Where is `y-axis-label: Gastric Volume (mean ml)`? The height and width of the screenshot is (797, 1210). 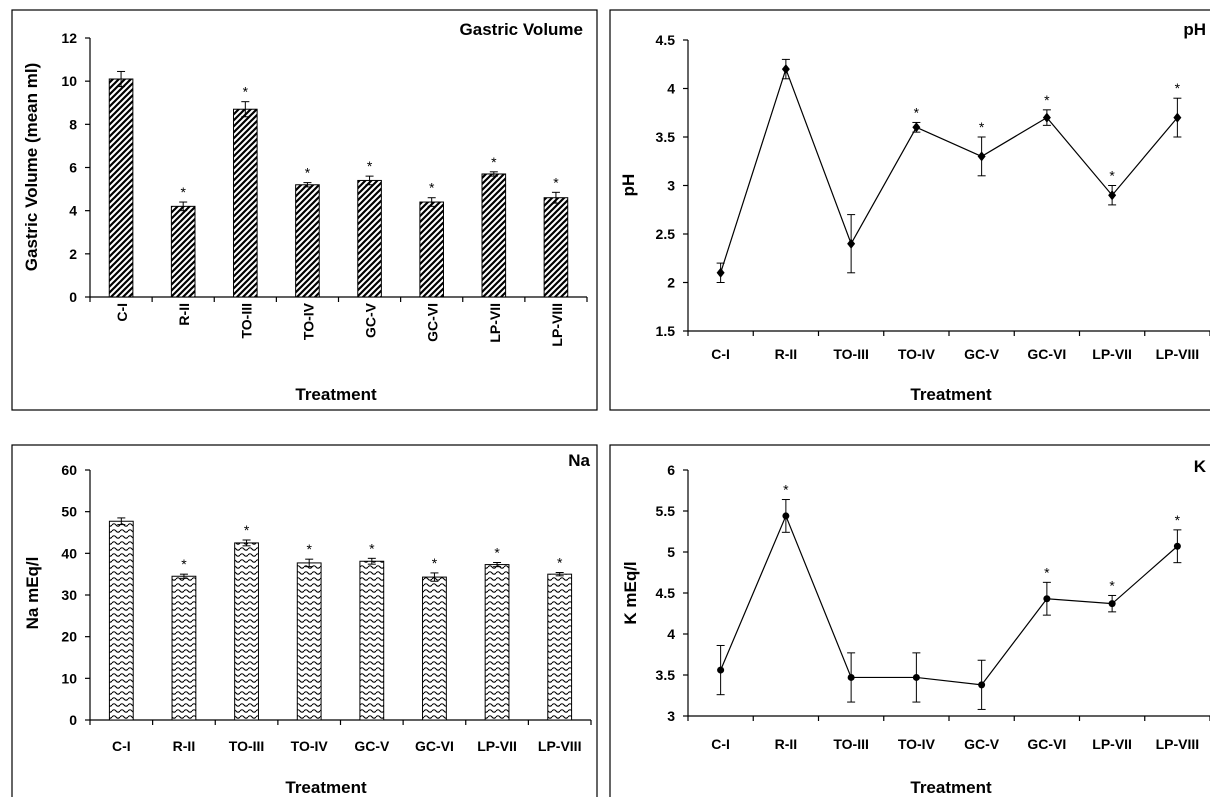
y-axis-label: Gastric Volume (mean ml) is located at coordinates (31, 167).